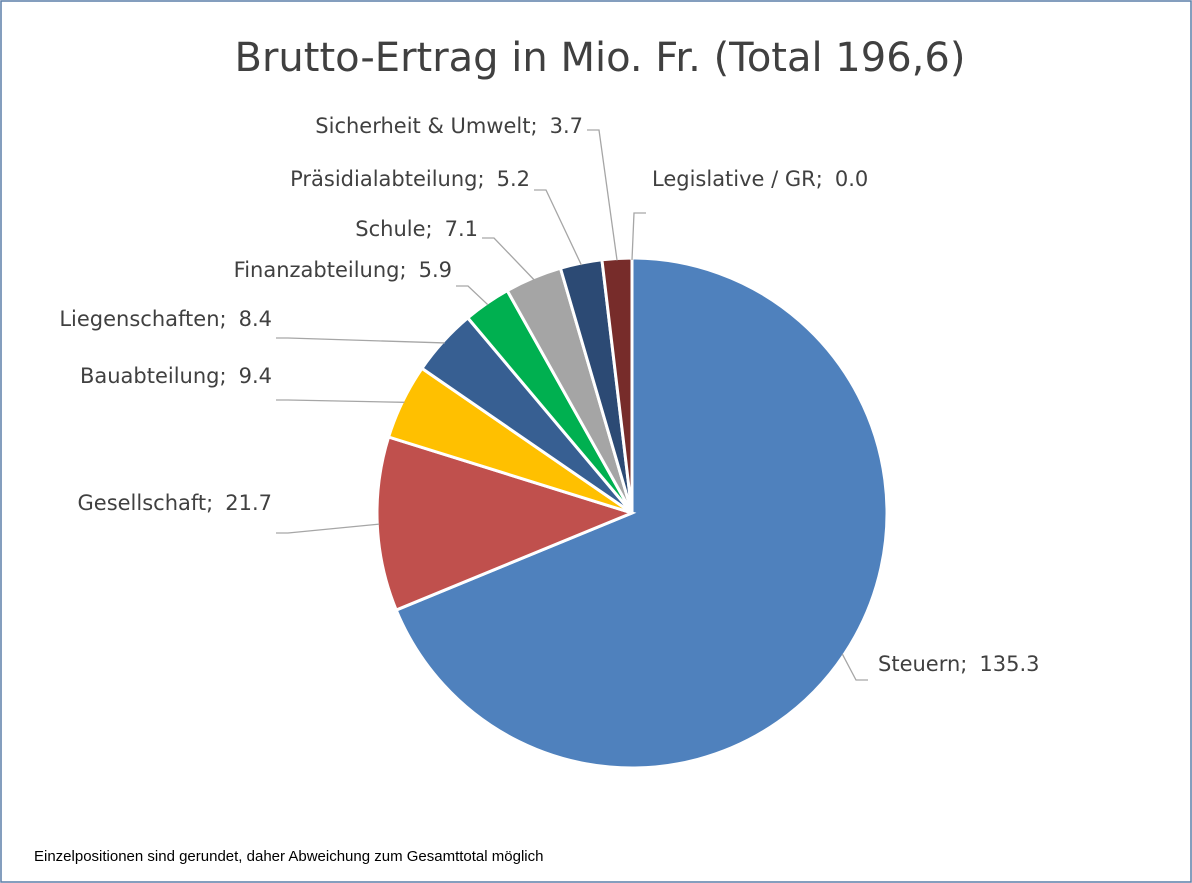  What do you see at coordinates (248, 503) in the screenshot?
I see `label-value: 21.7` at bounding box center [248, 503].